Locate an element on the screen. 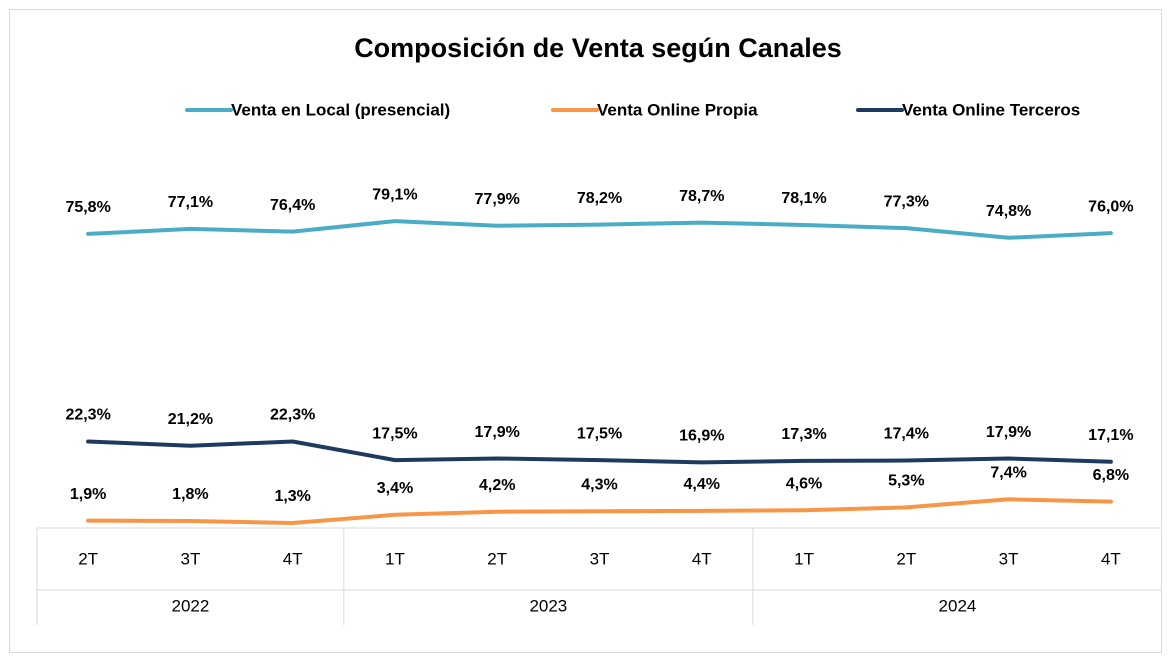 This screenshot has width=1172, height=663. data-label: 4,3% is located at coordinates (599, 485).